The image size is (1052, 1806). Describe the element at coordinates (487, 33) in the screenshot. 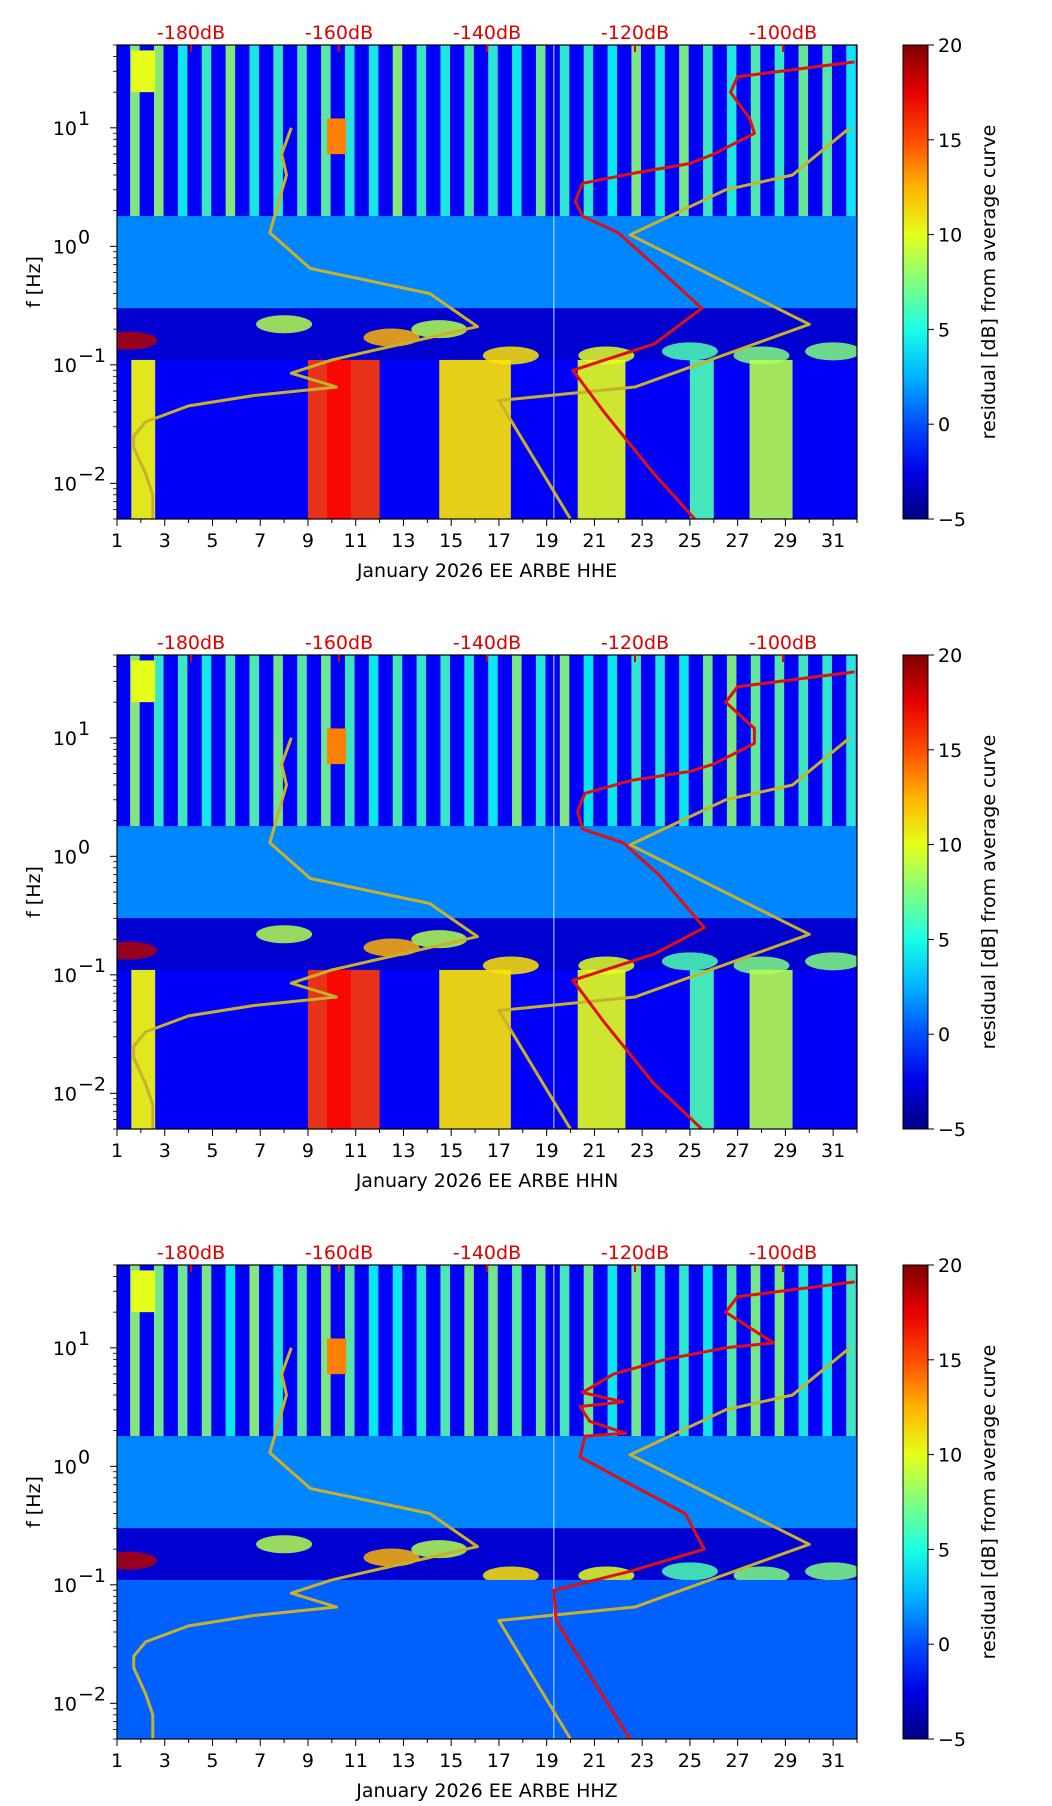

I see `top-db-label: -140dB` at that location.